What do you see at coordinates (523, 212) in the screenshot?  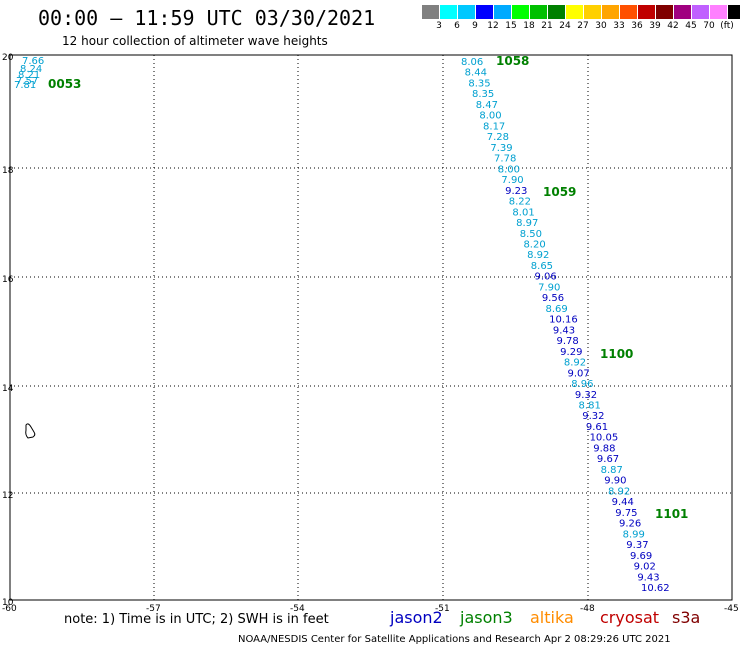 I see `wave-height-label: 8.01` at bounding box center [523, 212].